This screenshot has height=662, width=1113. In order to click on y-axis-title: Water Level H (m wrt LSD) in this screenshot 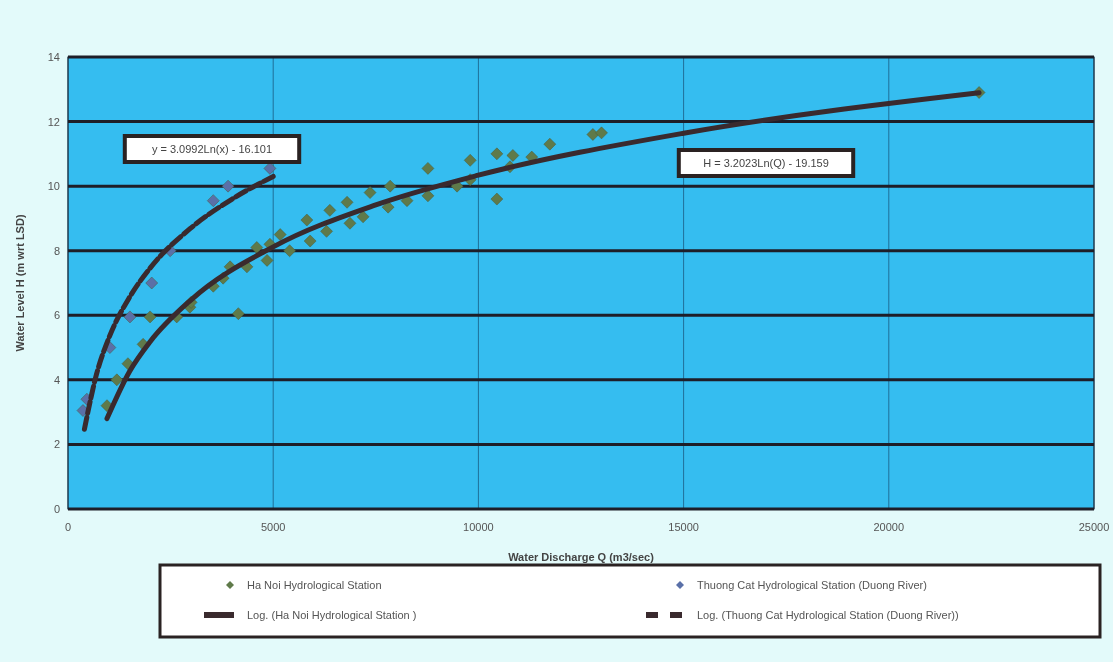, I will do `click(20, 283)`.